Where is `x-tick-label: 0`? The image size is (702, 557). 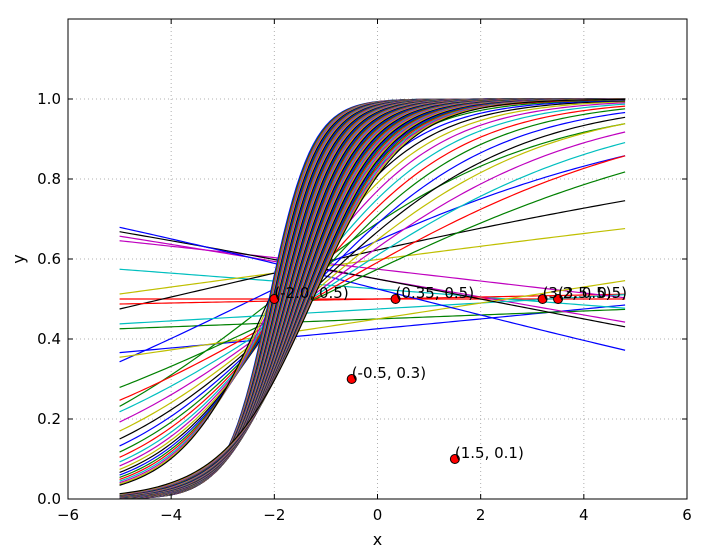 x-tick-label: 0 is located at coordinates (378, 515).